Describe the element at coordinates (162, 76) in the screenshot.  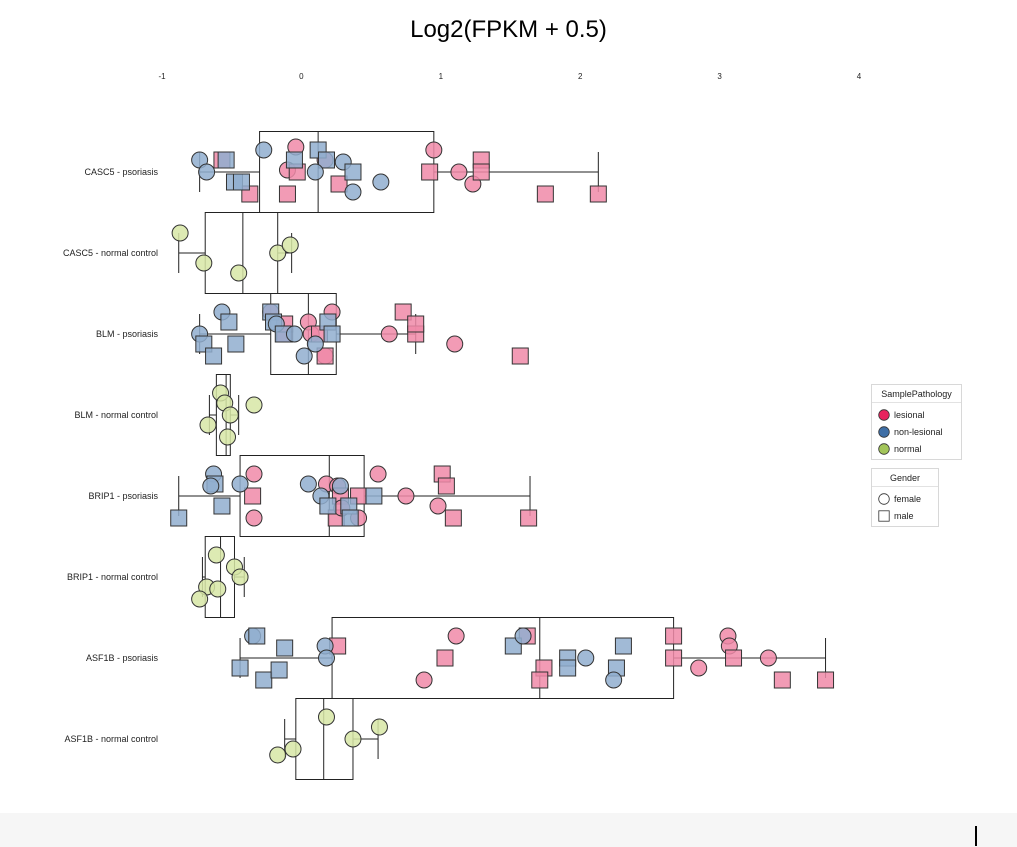
I see `x-tick-label-top: -1` at that location.